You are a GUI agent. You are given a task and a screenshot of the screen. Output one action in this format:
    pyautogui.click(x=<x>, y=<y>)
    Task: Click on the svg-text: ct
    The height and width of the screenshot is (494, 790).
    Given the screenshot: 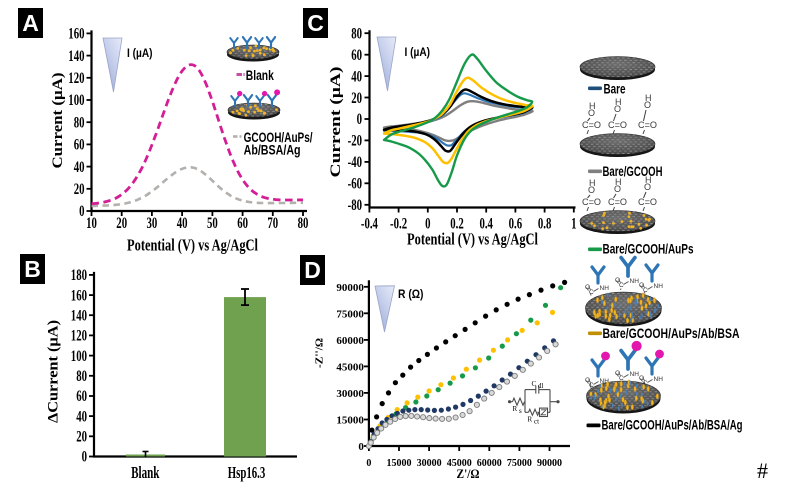 What is the action you would take?
    pyautogui.click(x=536, y=422)
    